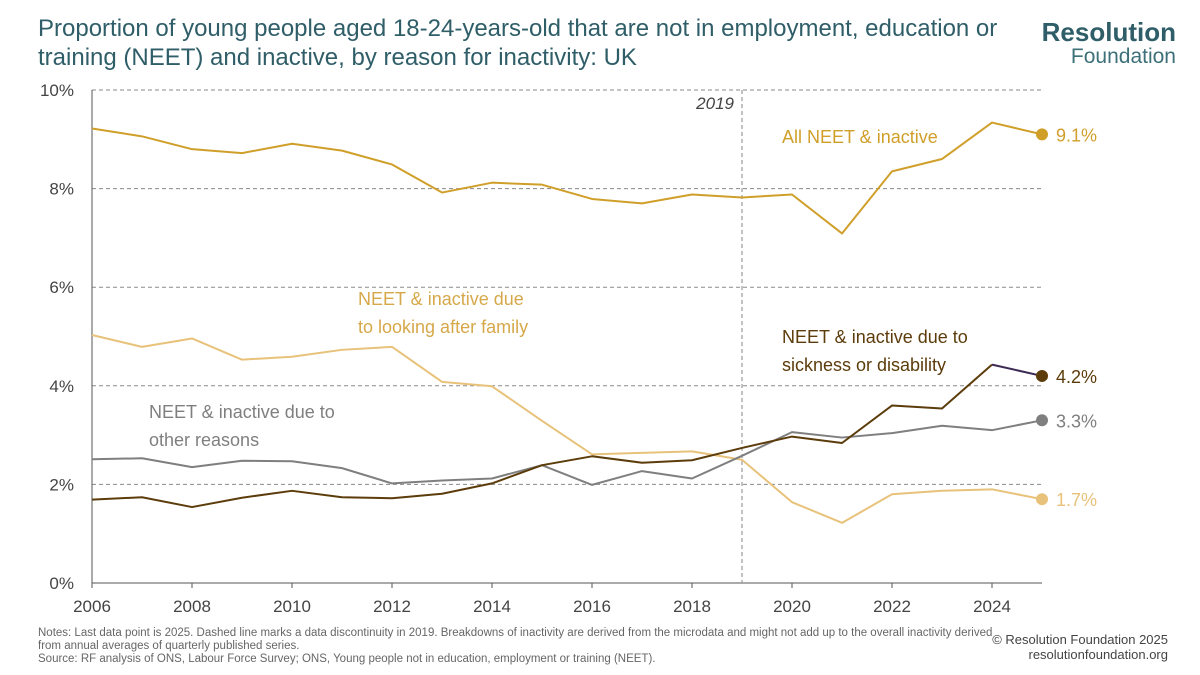 The width and height of the screenshot is (1200, 675). What do you see at coordinates (1076, 421) in the screenshot?
I see `series-end-label: 3.3%` at bounding box center [1076, 421].